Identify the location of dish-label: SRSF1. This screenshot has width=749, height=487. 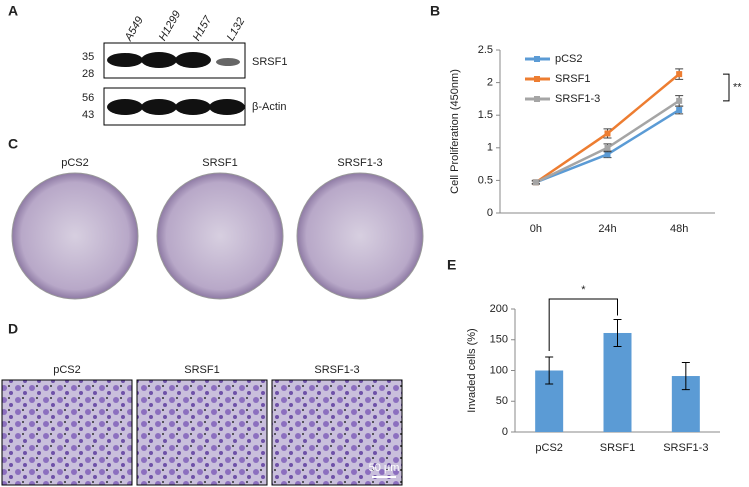
(219, 163).